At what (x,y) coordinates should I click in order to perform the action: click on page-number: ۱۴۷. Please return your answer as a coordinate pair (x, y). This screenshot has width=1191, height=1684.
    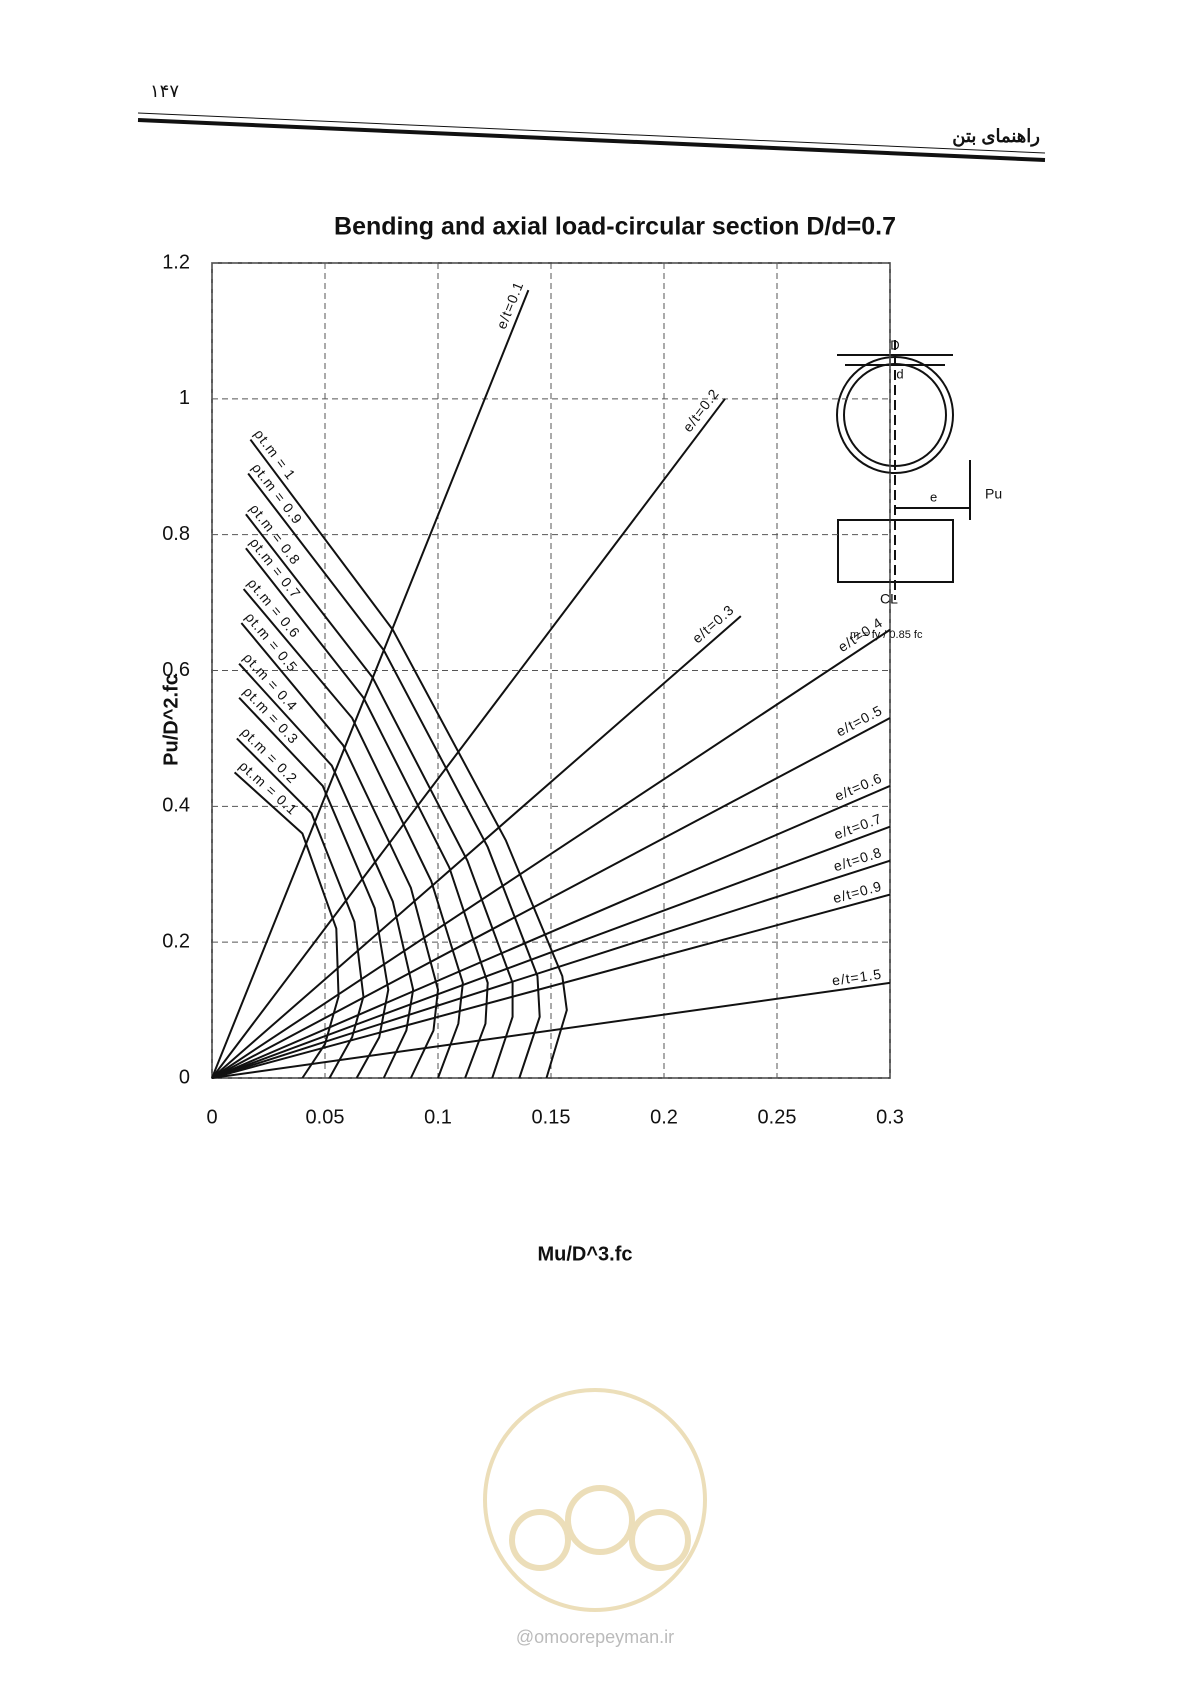
    Looking at the image, I should click on (164, 91).